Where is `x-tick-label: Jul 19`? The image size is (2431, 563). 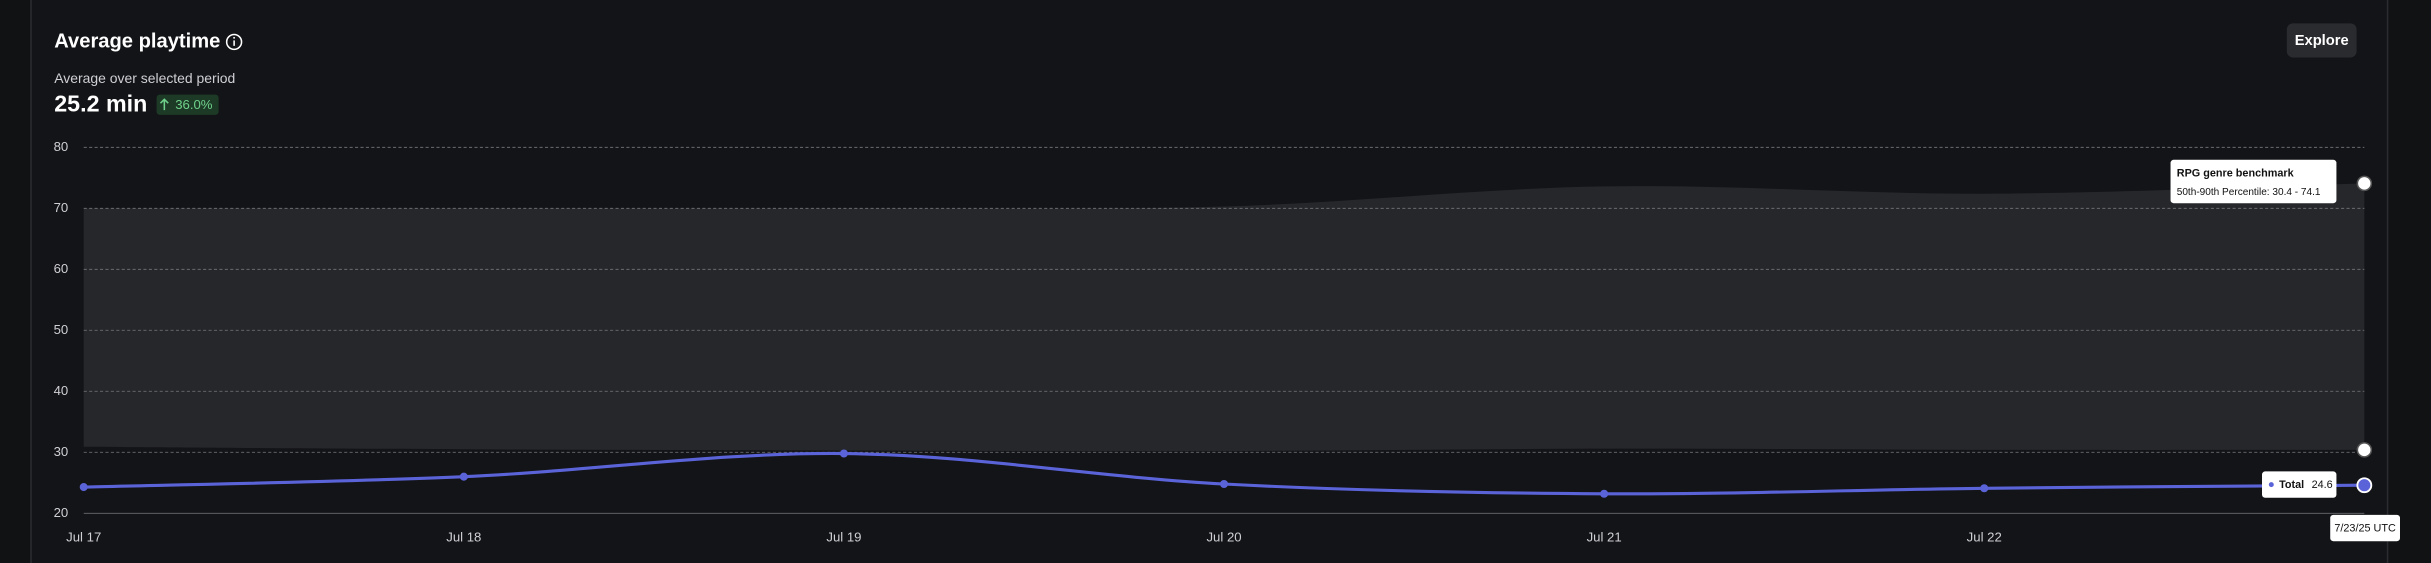 x-tick-label: Jul 19 is located at coordinates (843, 537).